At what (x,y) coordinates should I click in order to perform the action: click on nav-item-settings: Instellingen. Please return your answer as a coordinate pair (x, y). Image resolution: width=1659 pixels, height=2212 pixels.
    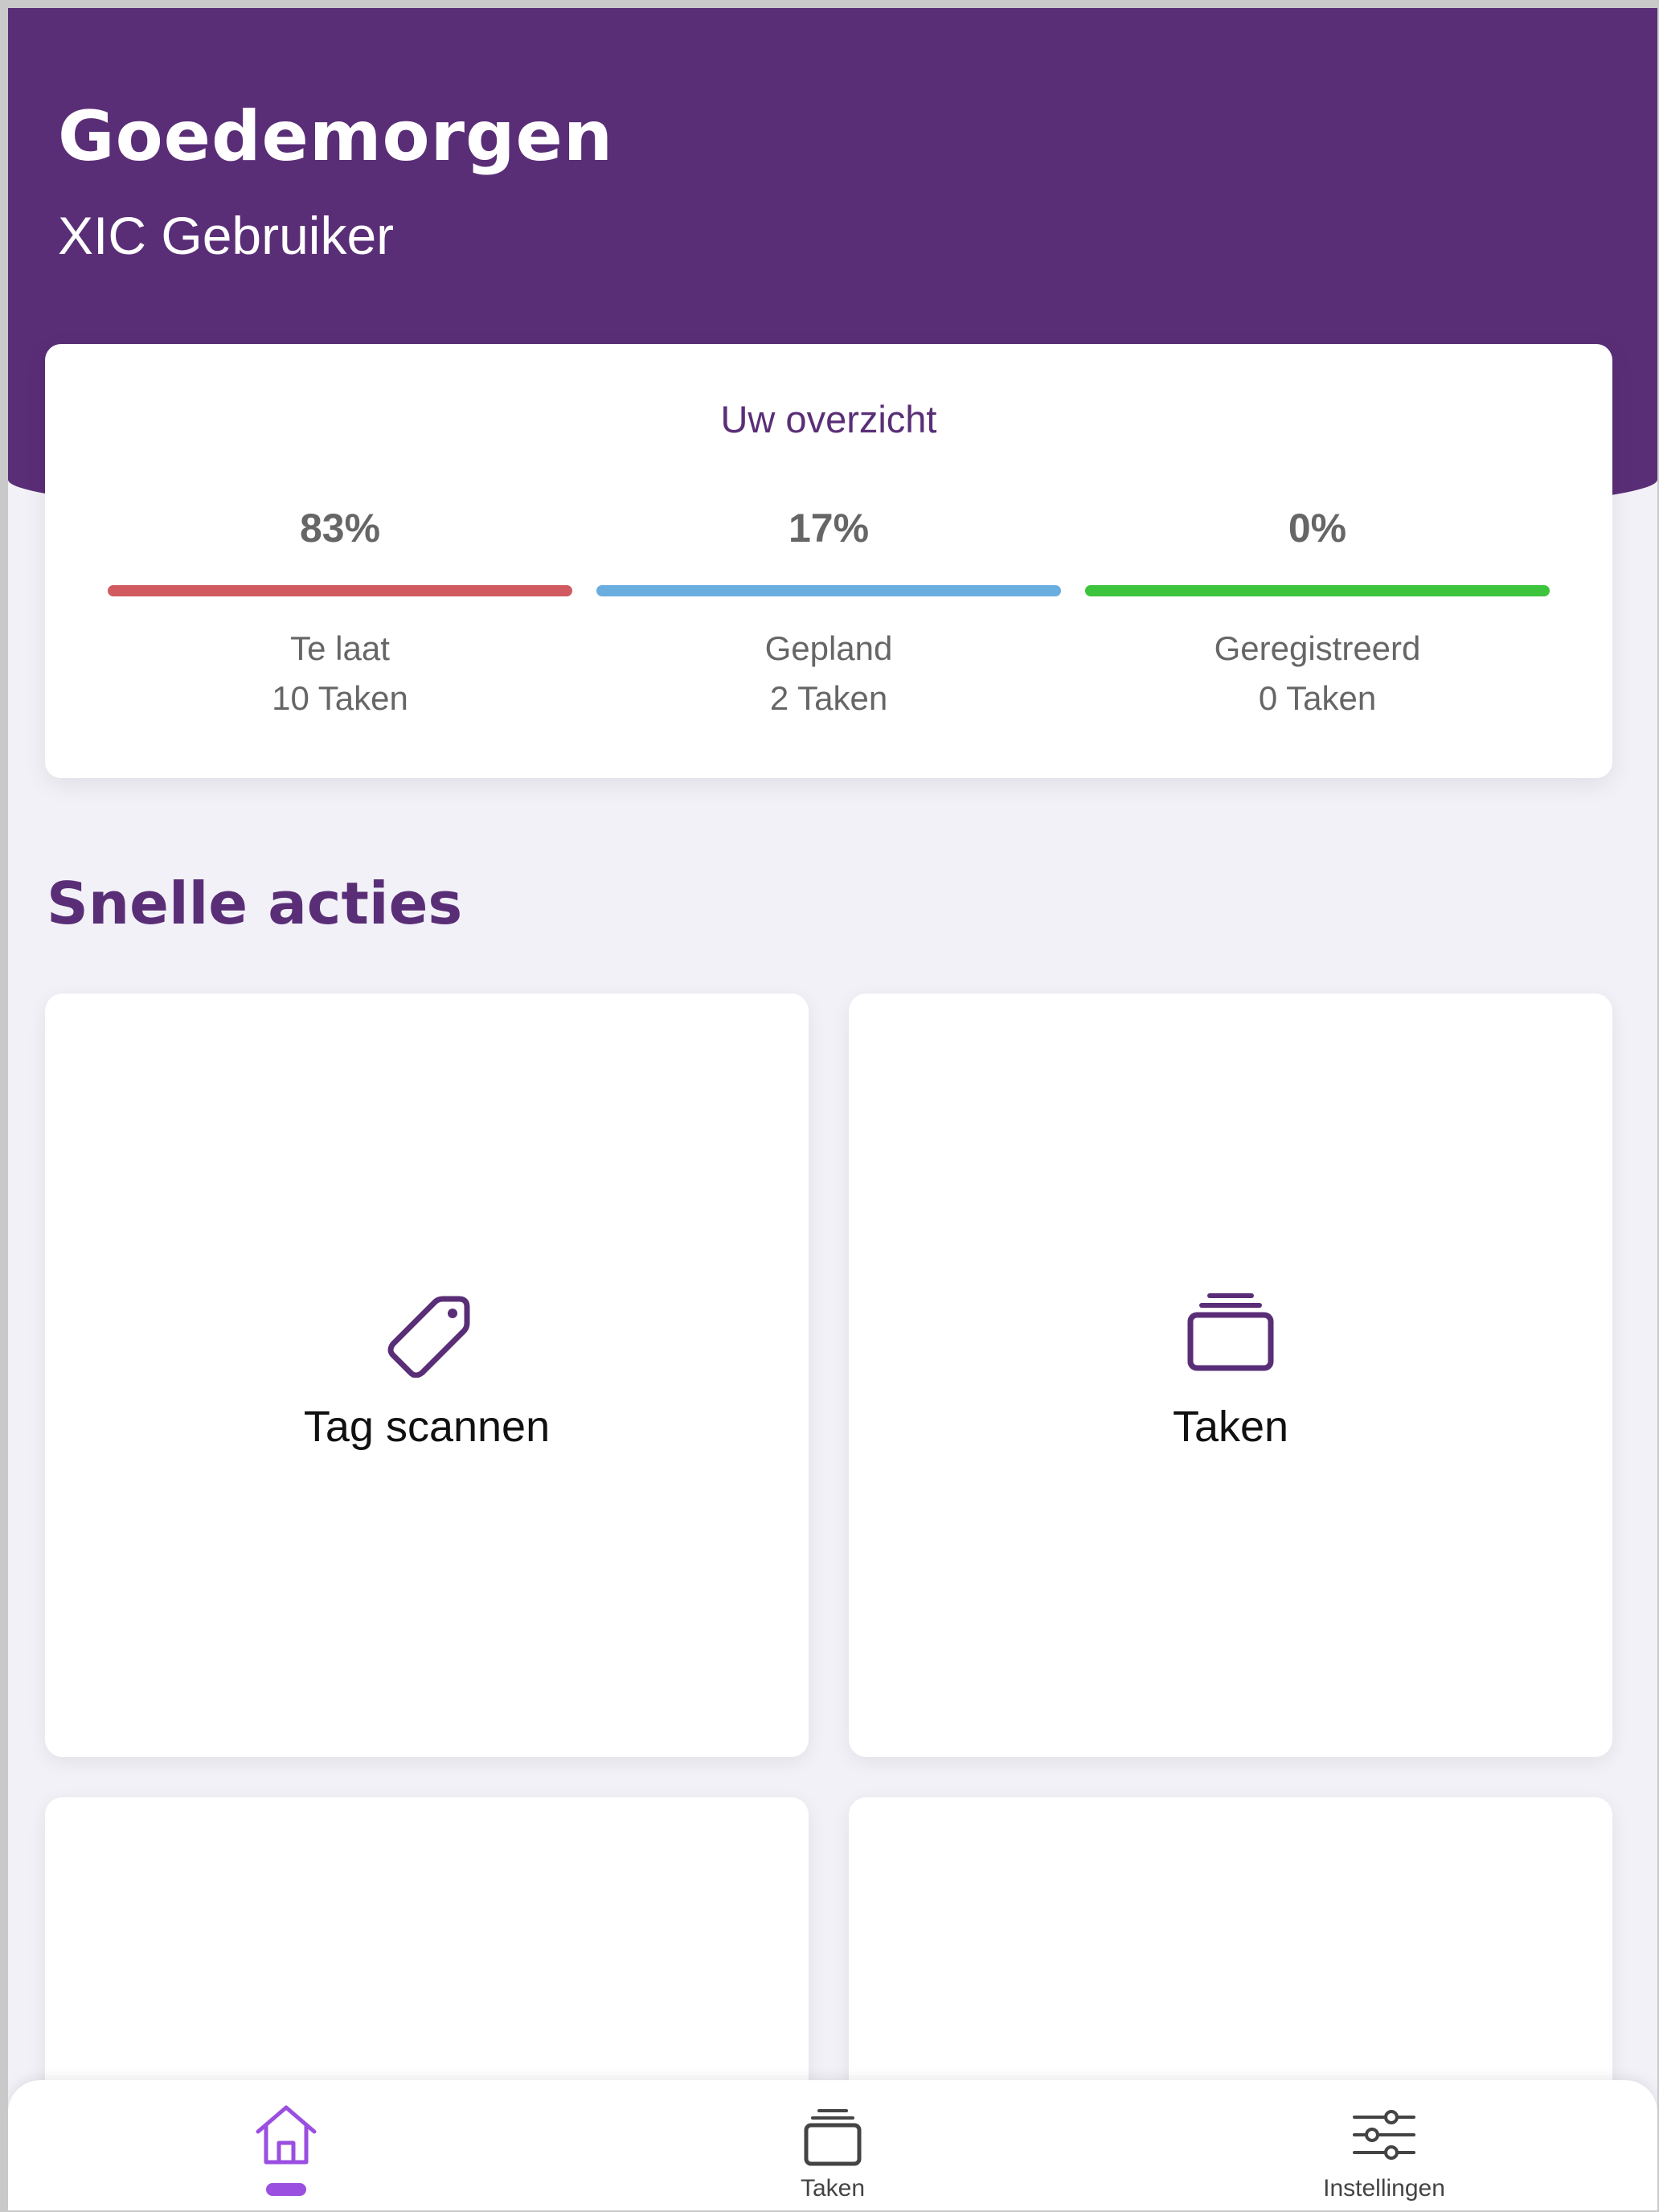
    Looking at the image, I should click on (1384, 2145).